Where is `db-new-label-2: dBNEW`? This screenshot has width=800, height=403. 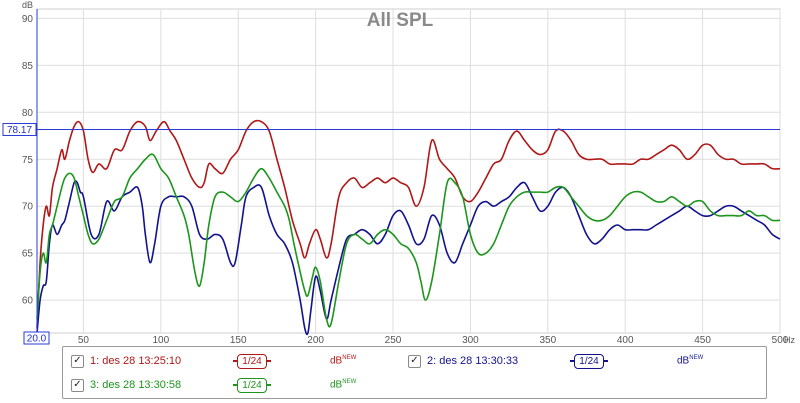
db-new-label-2: dBNEW is located at coordinates (690, 361).